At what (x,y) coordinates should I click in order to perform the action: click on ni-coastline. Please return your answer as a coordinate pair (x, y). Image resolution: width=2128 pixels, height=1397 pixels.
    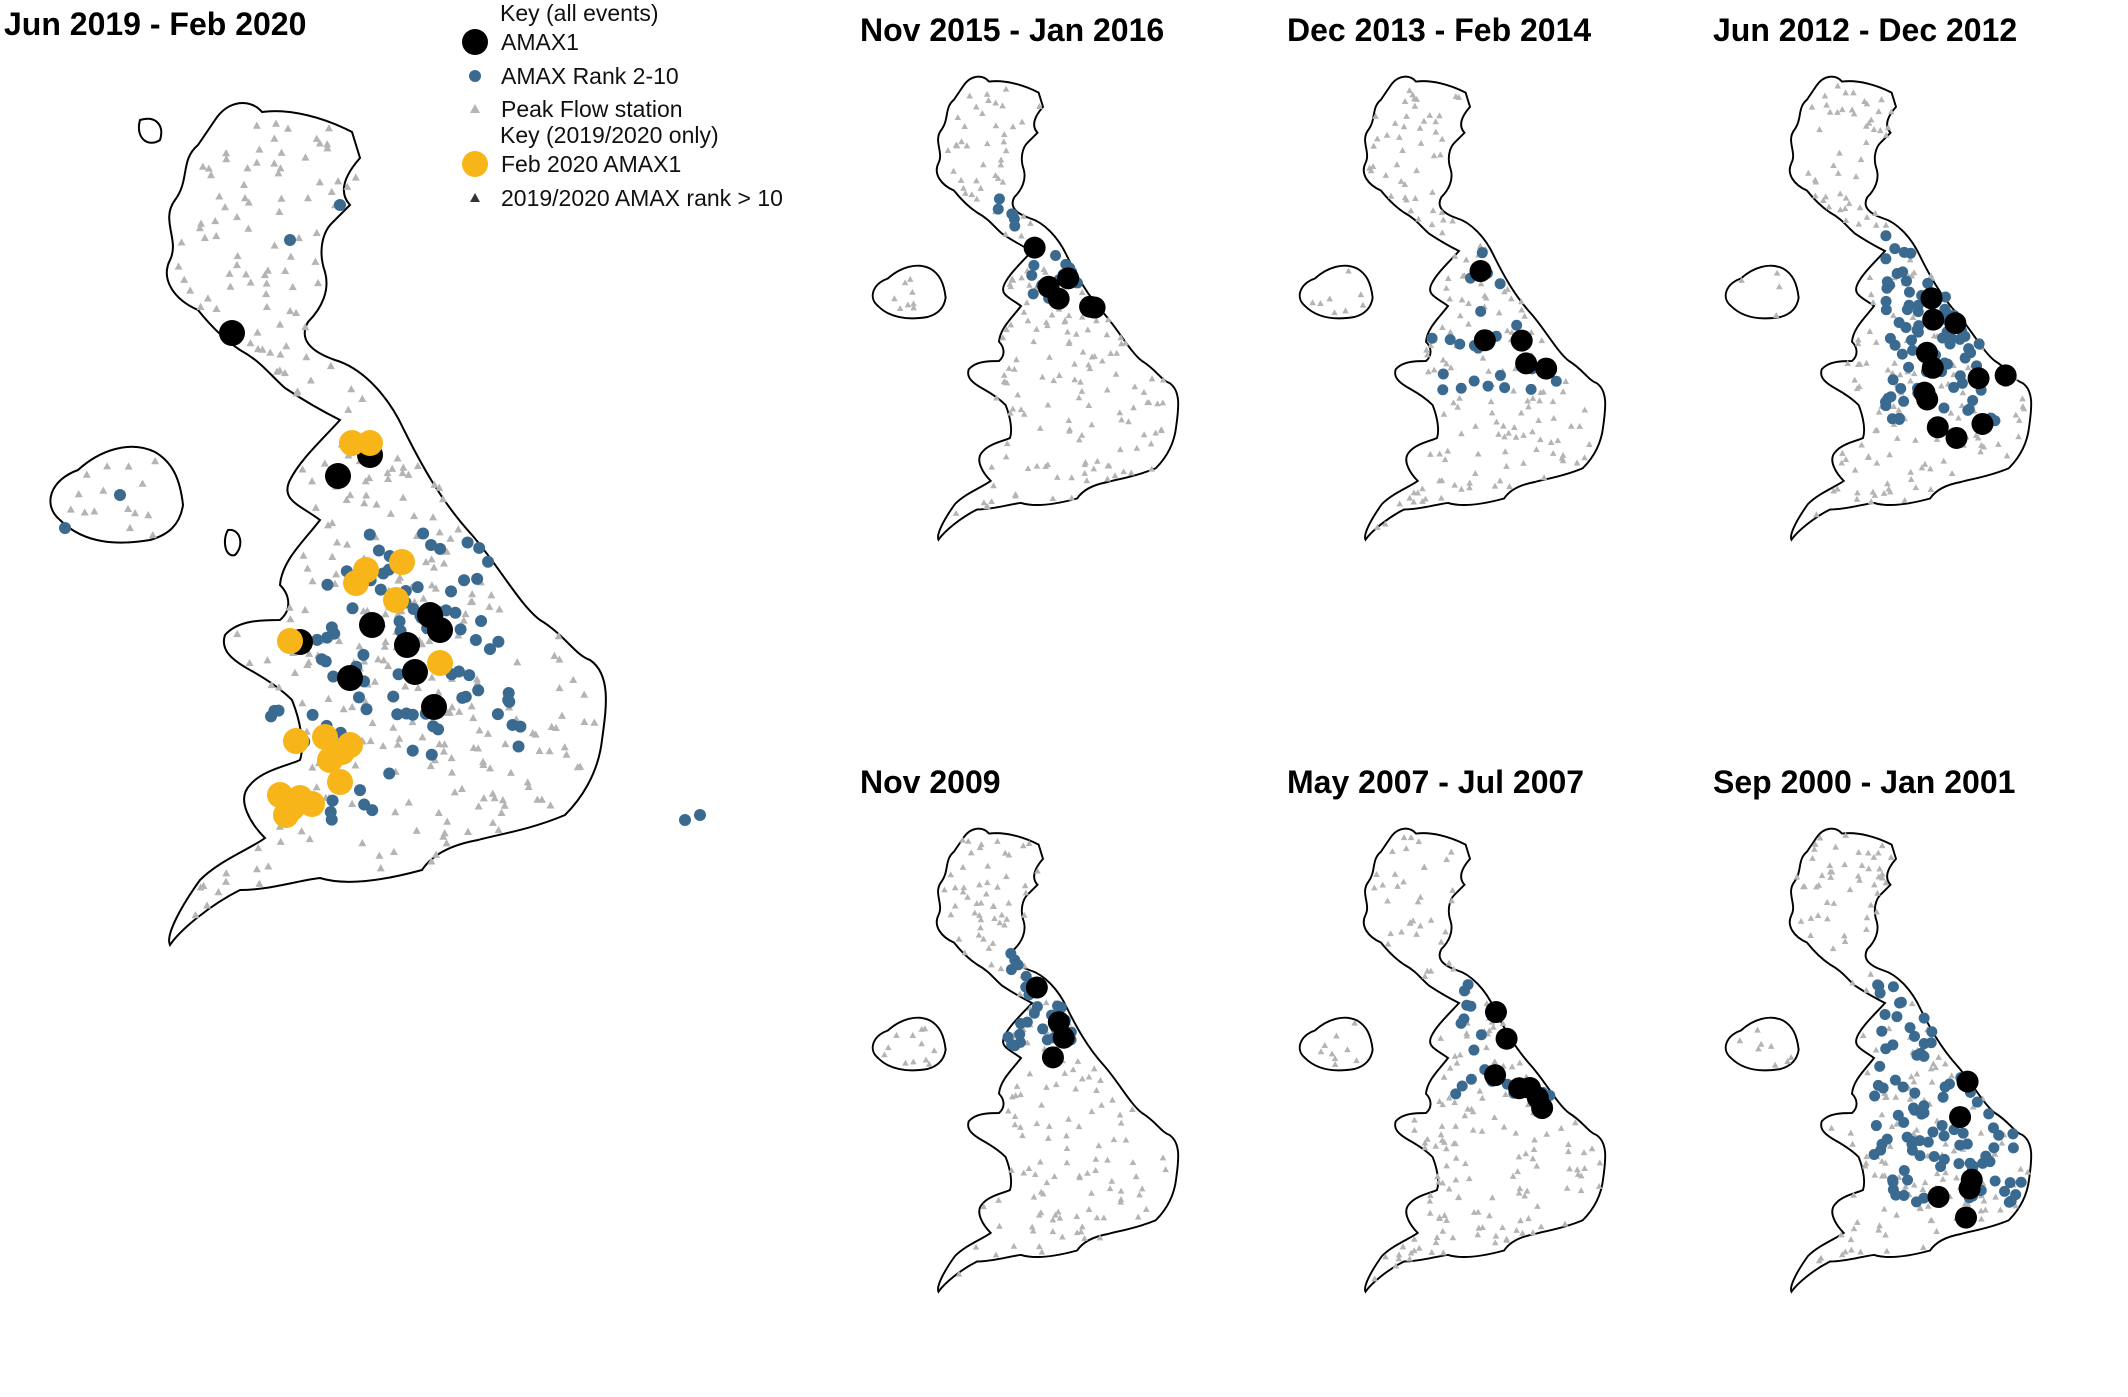
    Looking at the image, I should click on (1336, 1044).